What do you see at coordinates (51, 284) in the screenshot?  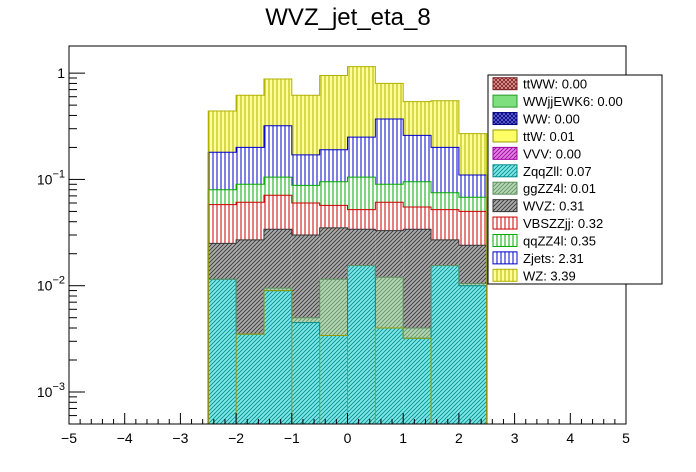 I see `y-tick-label: 10⁻²` at bounding box center [51, 284].